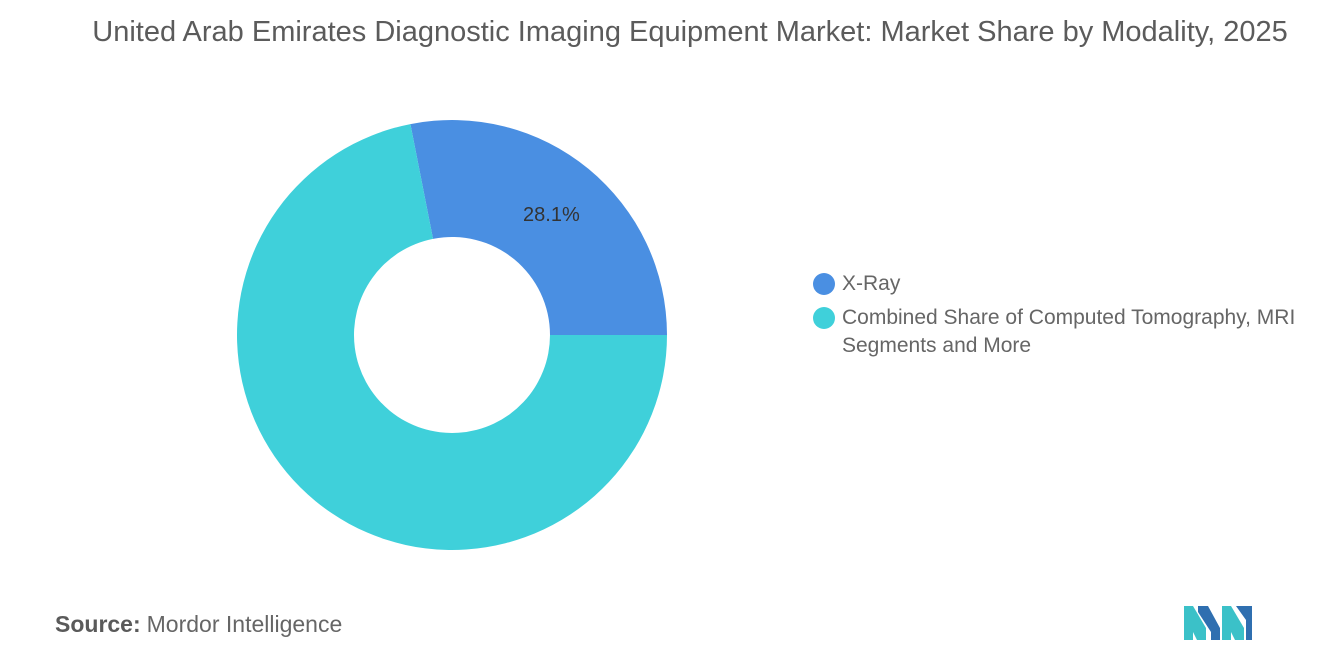 The image size is (1320, 665). I want to click on legend-item-x-ray: X-Ray, so click(1063, 284).